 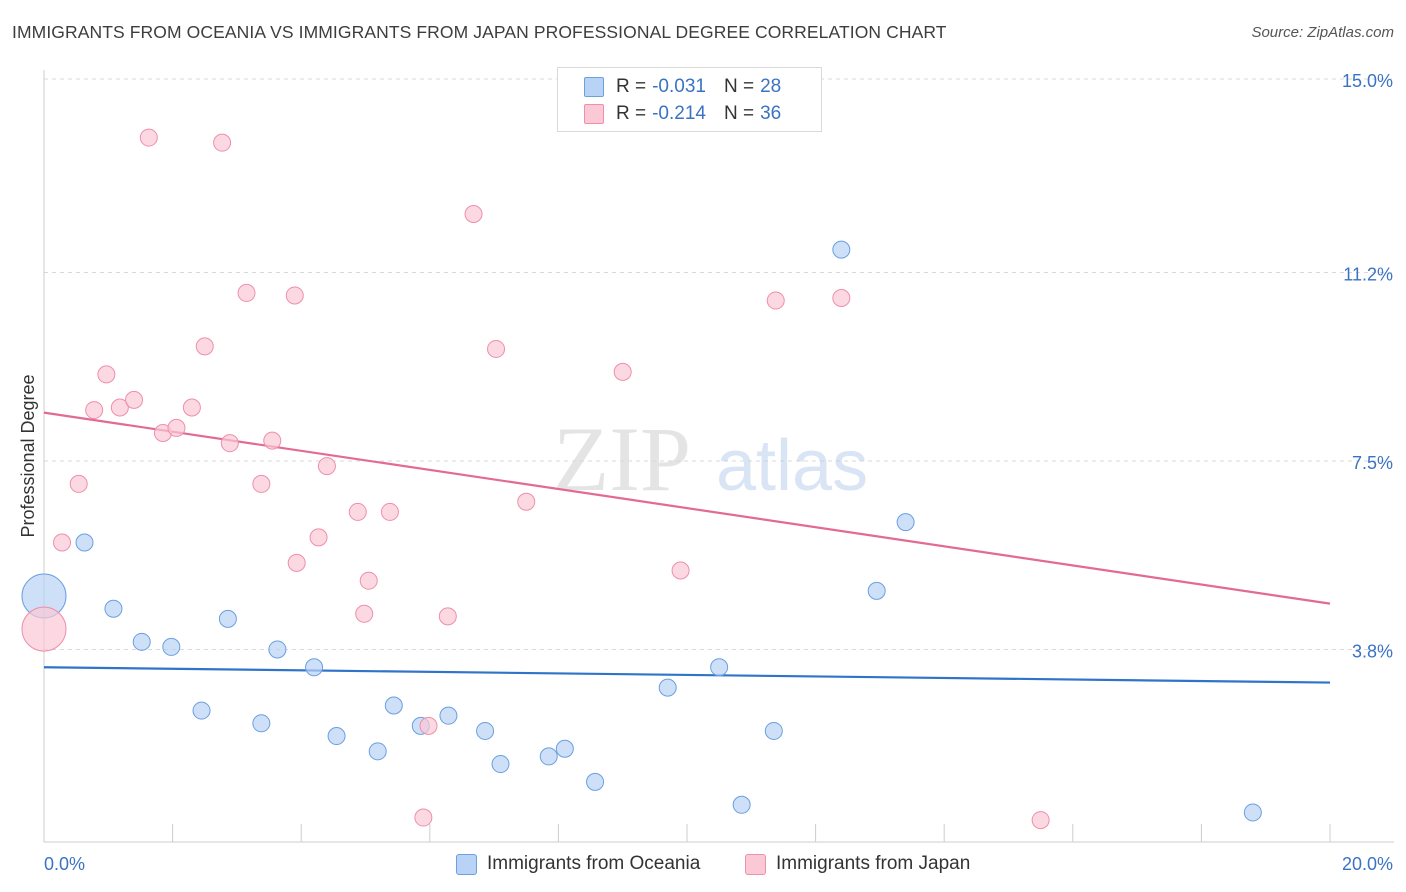 What do you see at coordinates (679, 113) in the screenshot?
I see `r-value: -0.214` at bounding box center [679, 113].